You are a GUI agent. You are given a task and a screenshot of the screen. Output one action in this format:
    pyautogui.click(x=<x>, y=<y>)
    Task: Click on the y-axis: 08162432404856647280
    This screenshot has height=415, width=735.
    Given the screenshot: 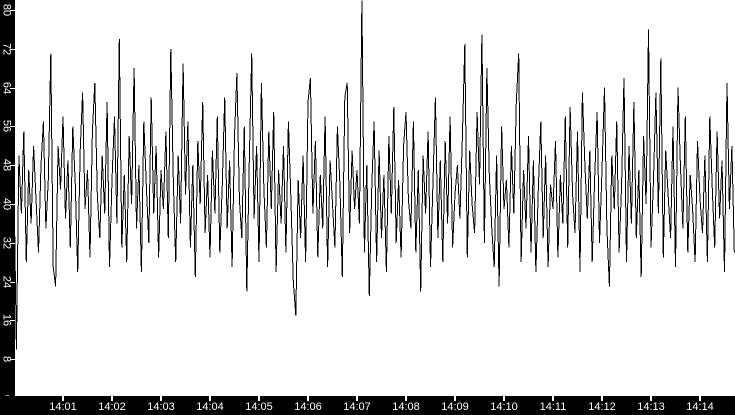 What is the action you would take?
    pyautogui.click(x=7, y=207)
    